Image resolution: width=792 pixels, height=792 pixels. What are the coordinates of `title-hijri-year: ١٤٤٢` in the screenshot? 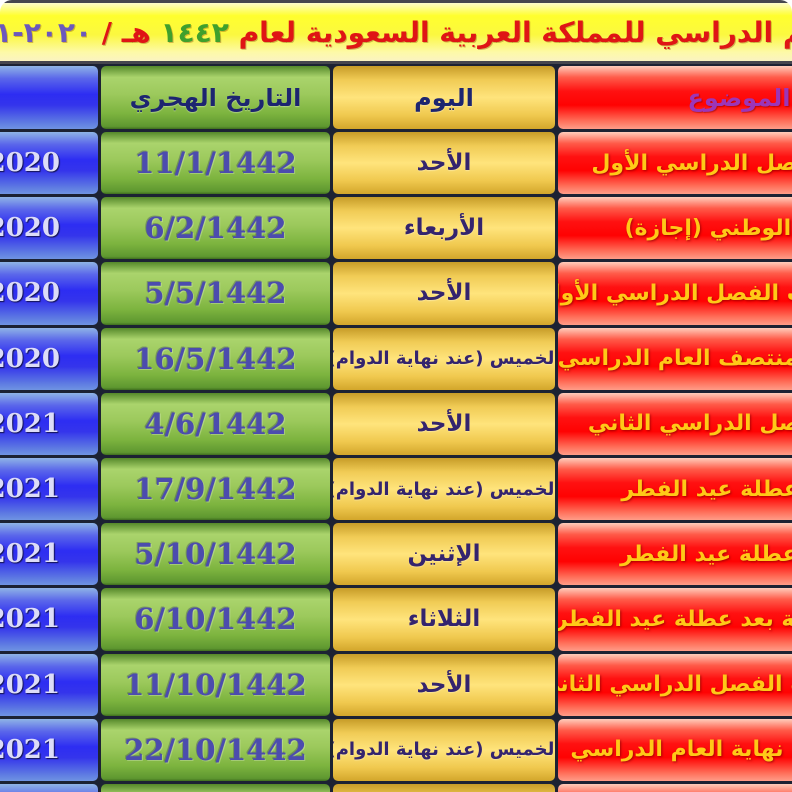 It's located at (194, 32).